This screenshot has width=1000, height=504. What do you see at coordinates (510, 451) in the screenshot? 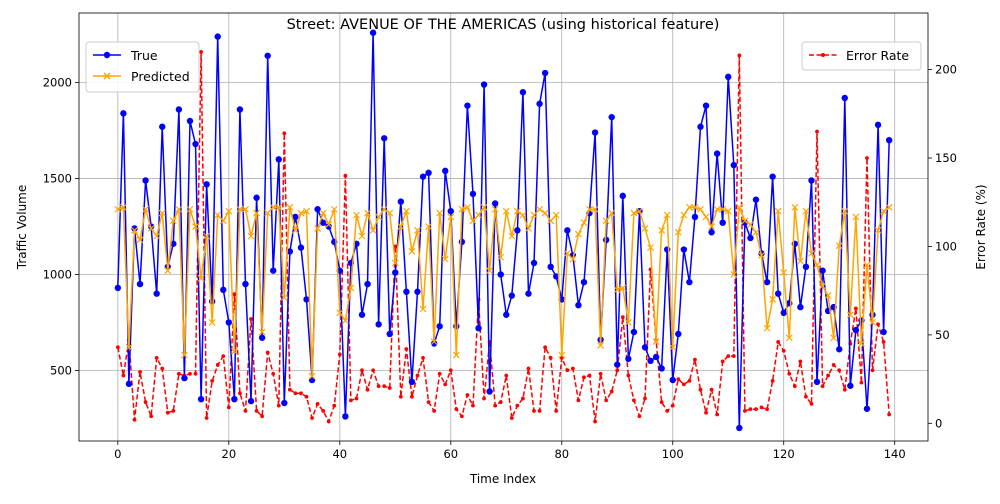
I see `x-axis-ticks: 0 20 40 60 80 100 120 140` at bounding box center [510, 451].